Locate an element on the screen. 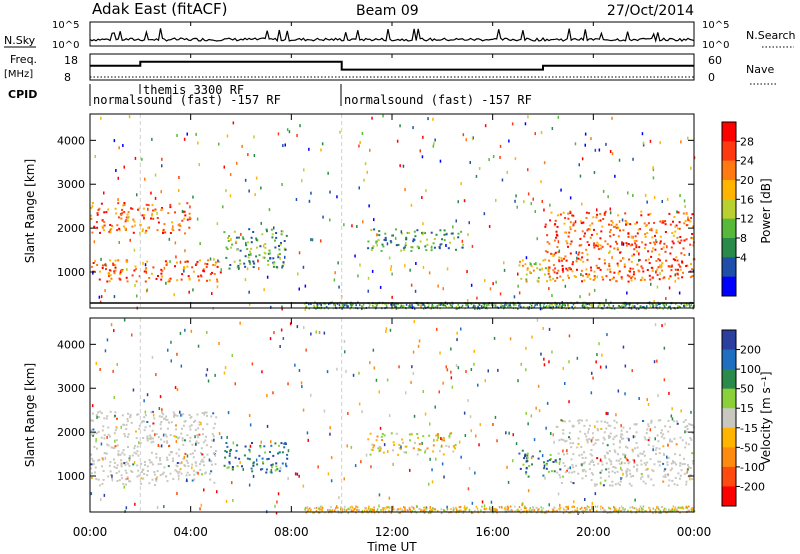 The width and height of the screenshot is (800, 554). nave-label: Nave is located at coordinates (760, 69).